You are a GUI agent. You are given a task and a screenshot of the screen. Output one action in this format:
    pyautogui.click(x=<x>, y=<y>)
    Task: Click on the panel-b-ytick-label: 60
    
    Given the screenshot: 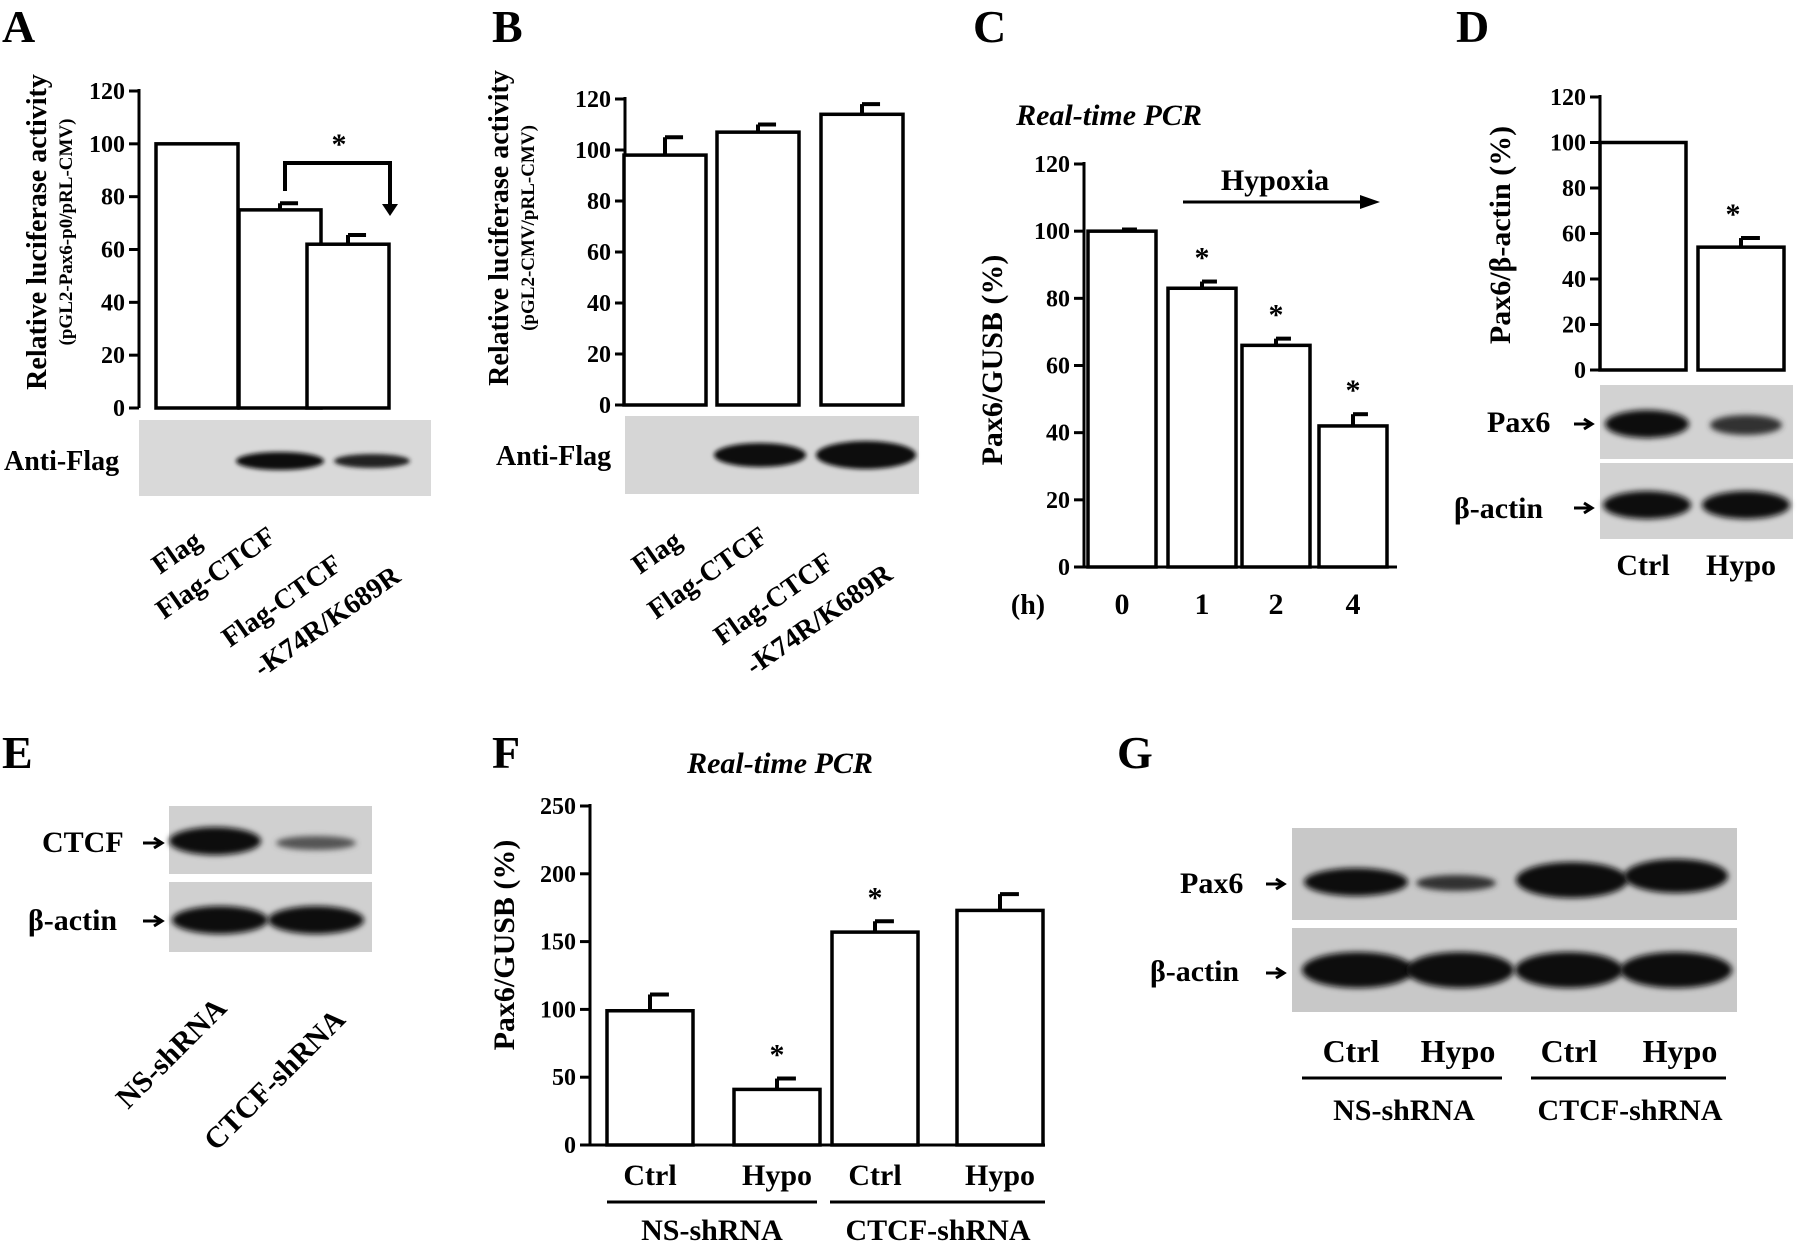 What is the action you would take?
    pyautogui.click(x=599, y=253)
    